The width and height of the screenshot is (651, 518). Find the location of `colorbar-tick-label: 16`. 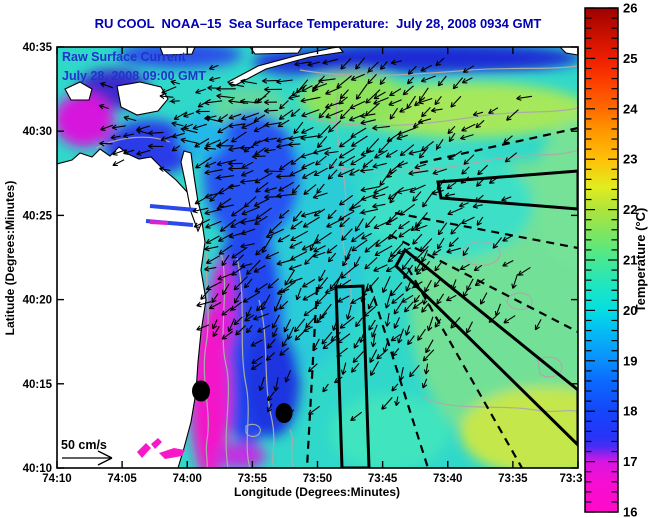

colorbar-tick-label: 16 is located at coordinates (630, 511).